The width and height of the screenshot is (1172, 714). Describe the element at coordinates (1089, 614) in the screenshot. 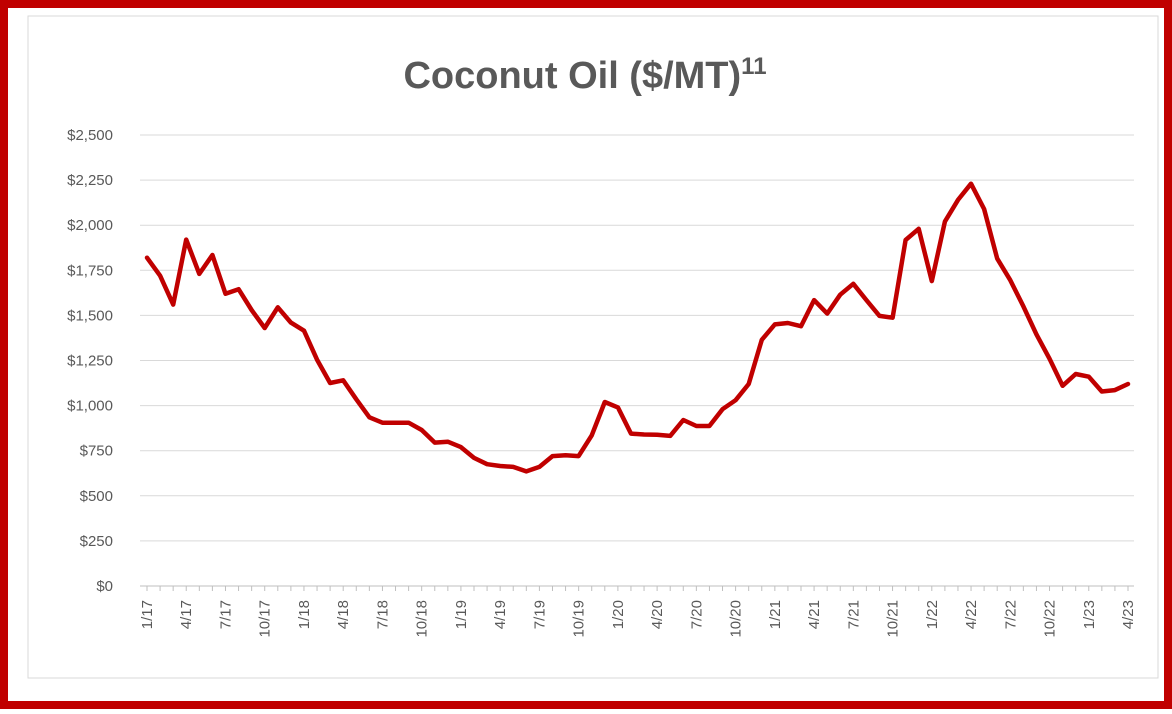

I see `x-tick-label: 1/23` at that location.